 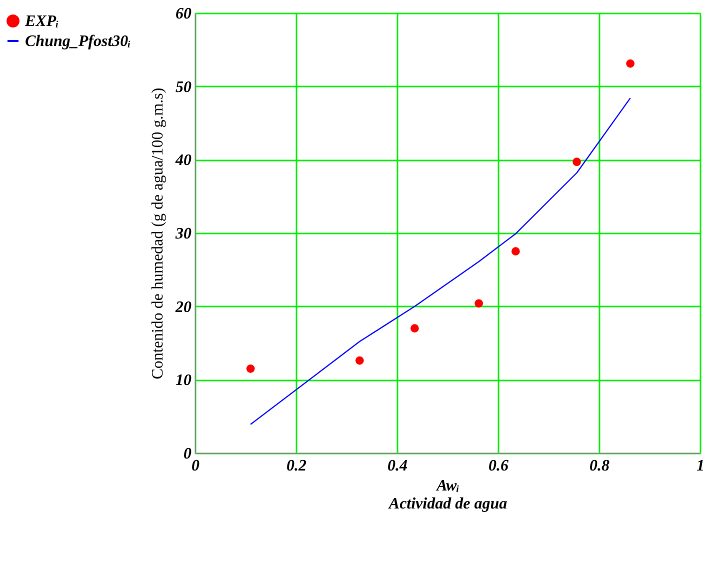 What do you see at coordinates (700, 466) in the screenshot?
I see `x-tick-label: 1` at bounding box center [700, 466].